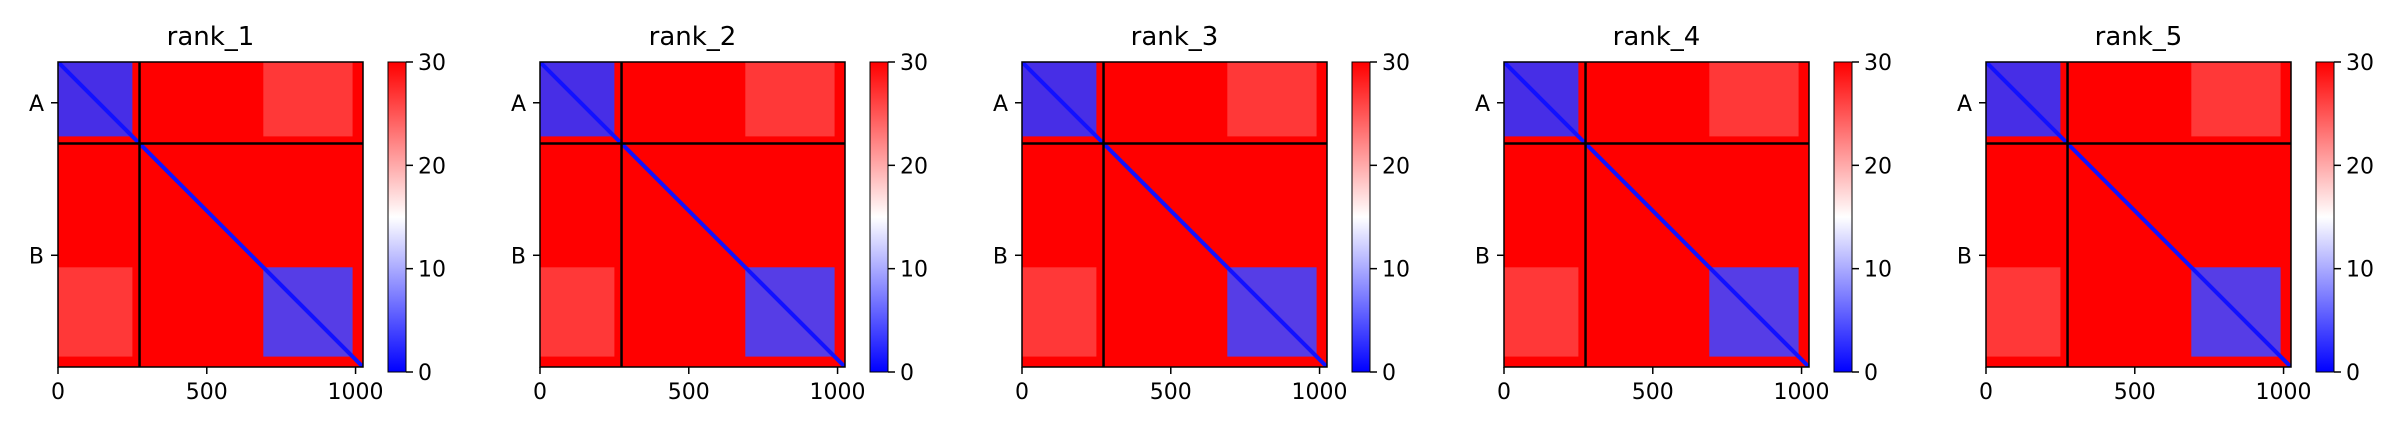 Image resolution: width=2401 pixels, height=442 pixels. What do you see at coordinates (693, 37) in the screenshot?
I see `panel-title: rank_2` at bounding box center [693, 37].